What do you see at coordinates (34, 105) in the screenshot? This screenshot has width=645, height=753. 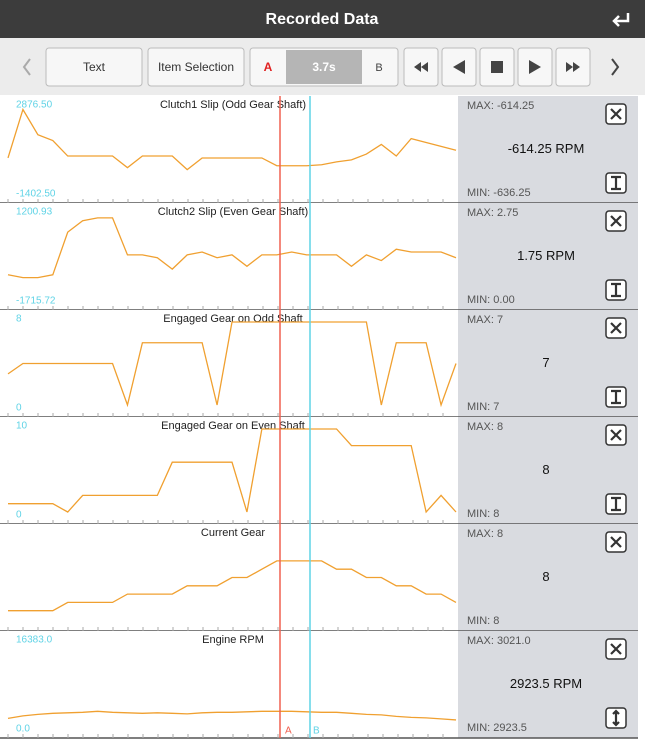 I see `y-range-label: 2876.50` at bounding box center [34, 105].